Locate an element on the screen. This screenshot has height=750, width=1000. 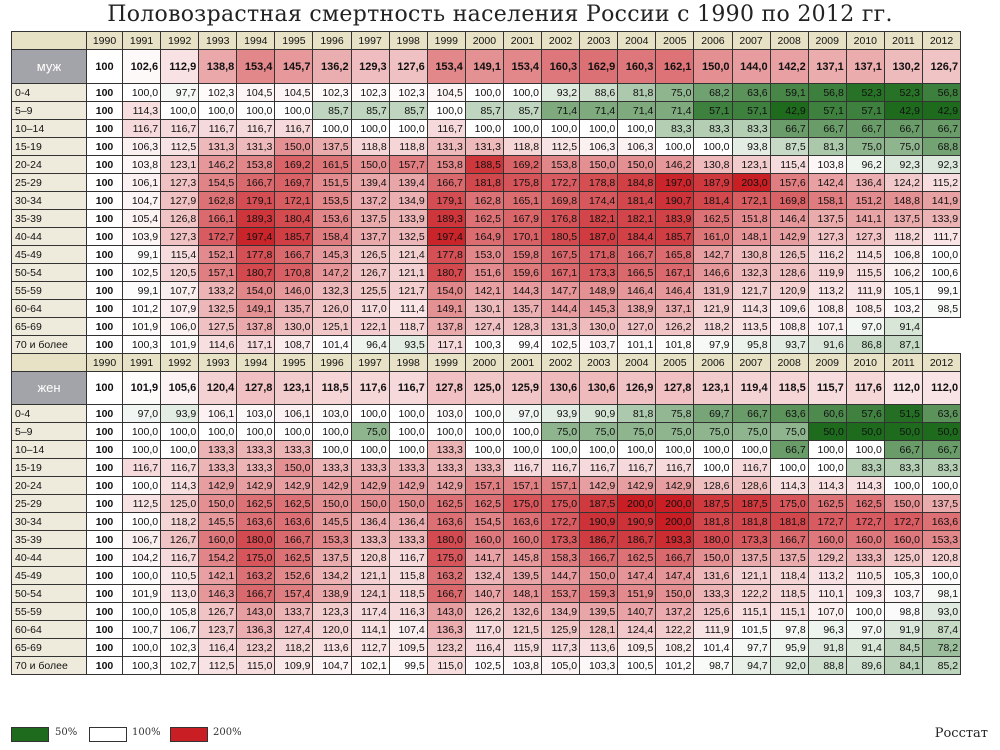
heat-cell: 117,3 is located at coordinates (561, 647).